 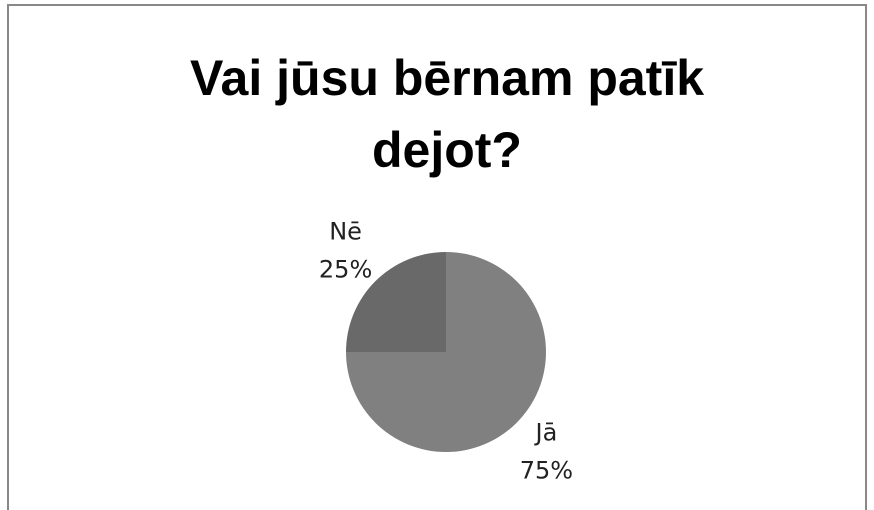 What do you see at coordinates (447, 114) in the screenshot?
I see `chart-title: Vai jūsu bērnam patīk dejot?` at bounding box center [447, 114].